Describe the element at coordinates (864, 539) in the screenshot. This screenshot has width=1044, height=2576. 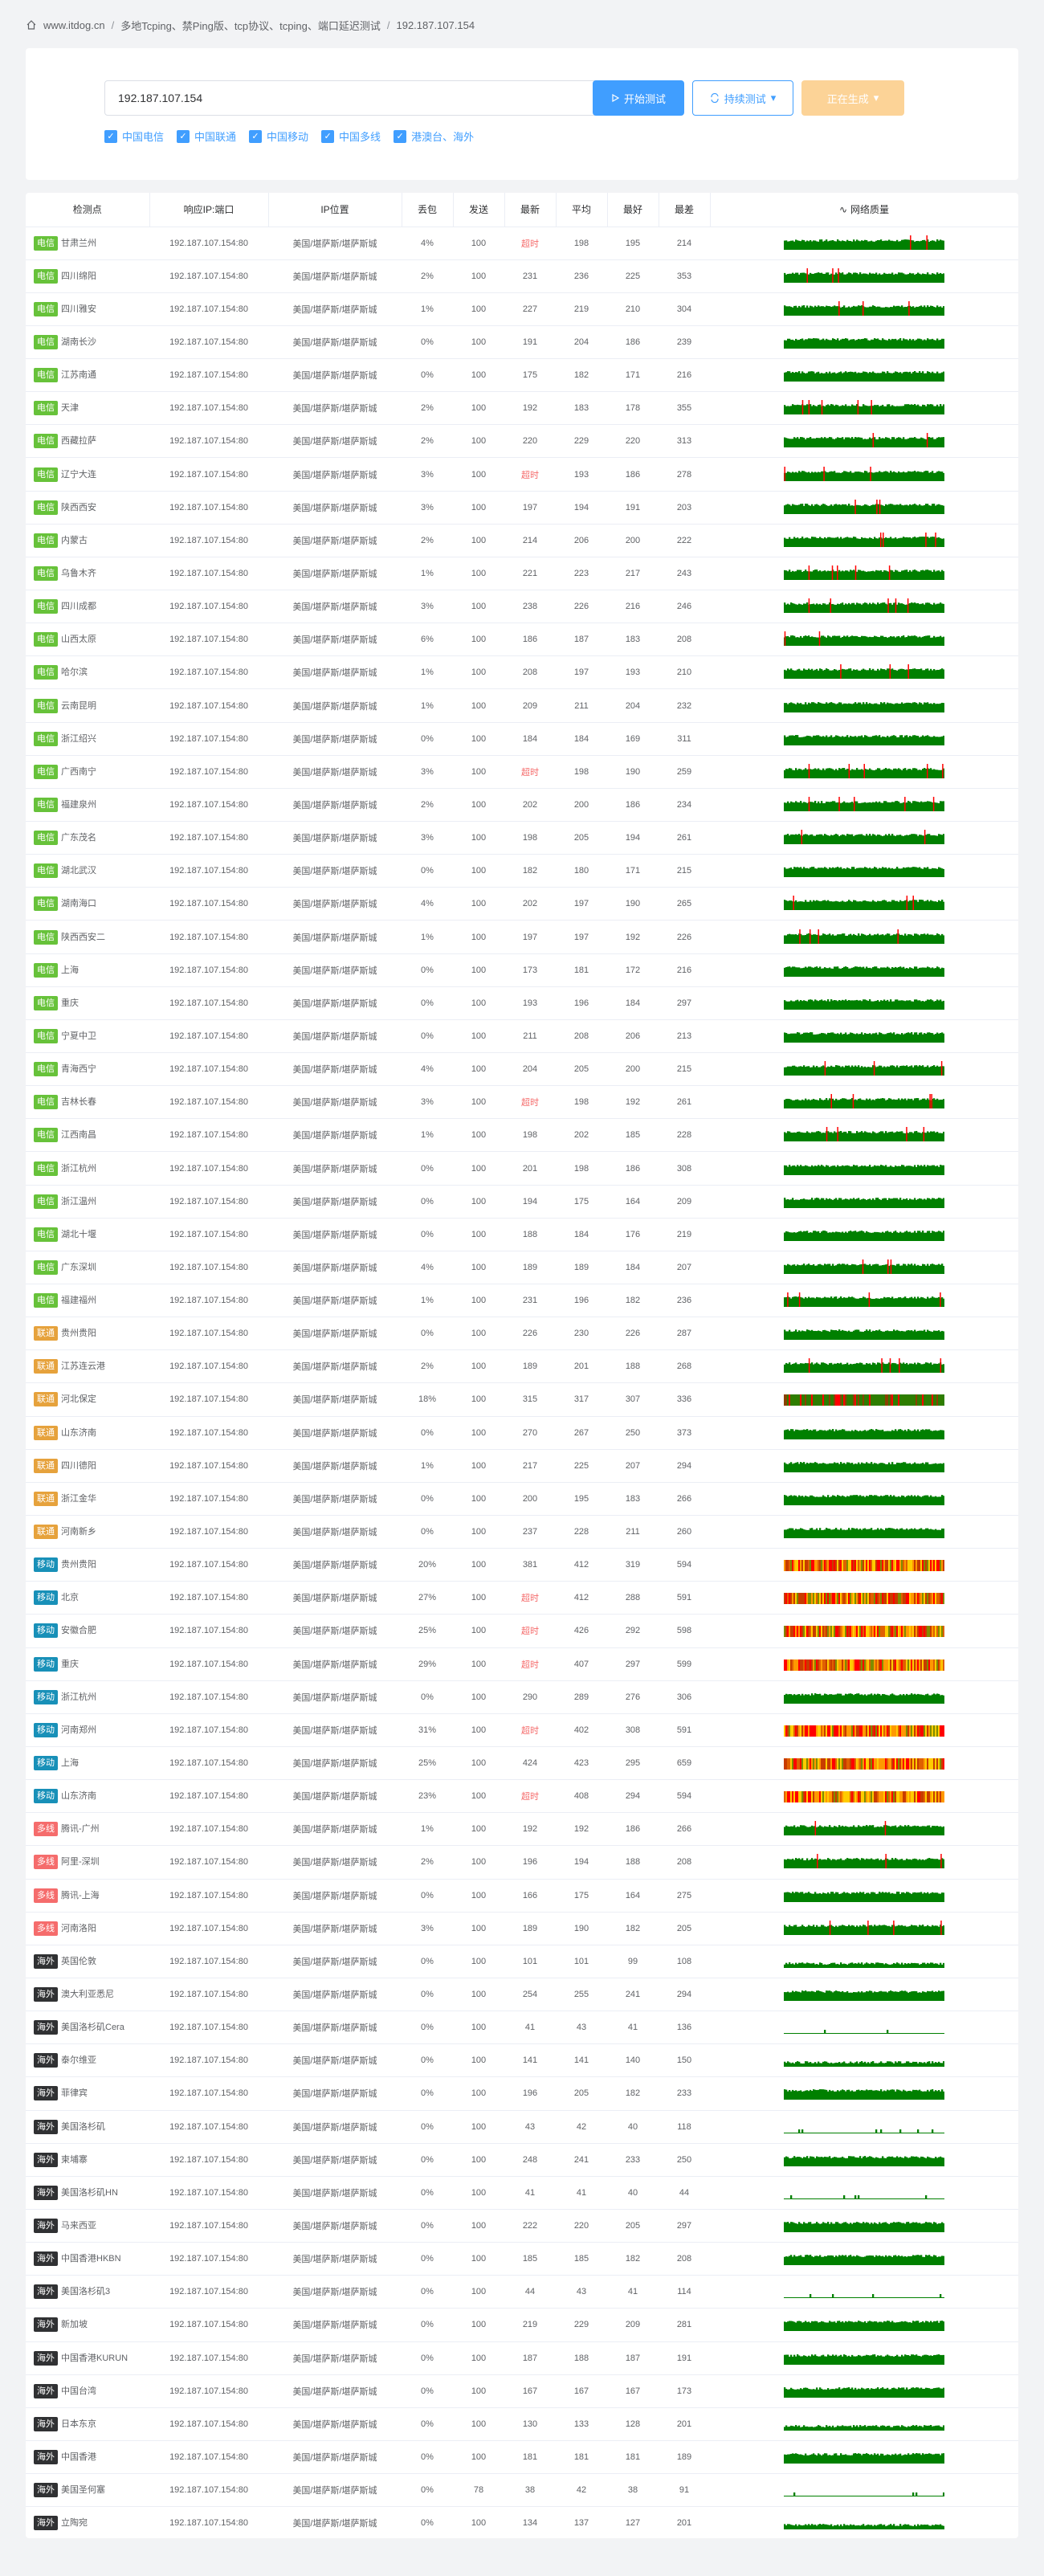
I see `network-quality-sparkline` at that location.